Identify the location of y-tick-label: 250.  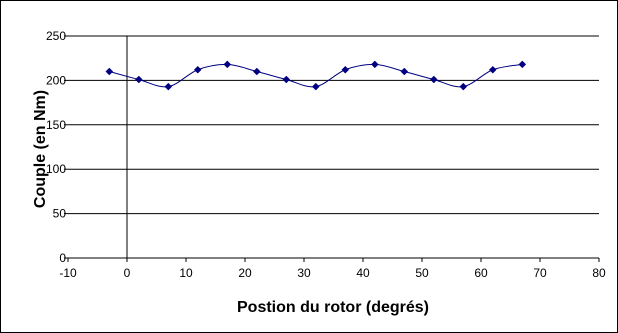
(56, 36).